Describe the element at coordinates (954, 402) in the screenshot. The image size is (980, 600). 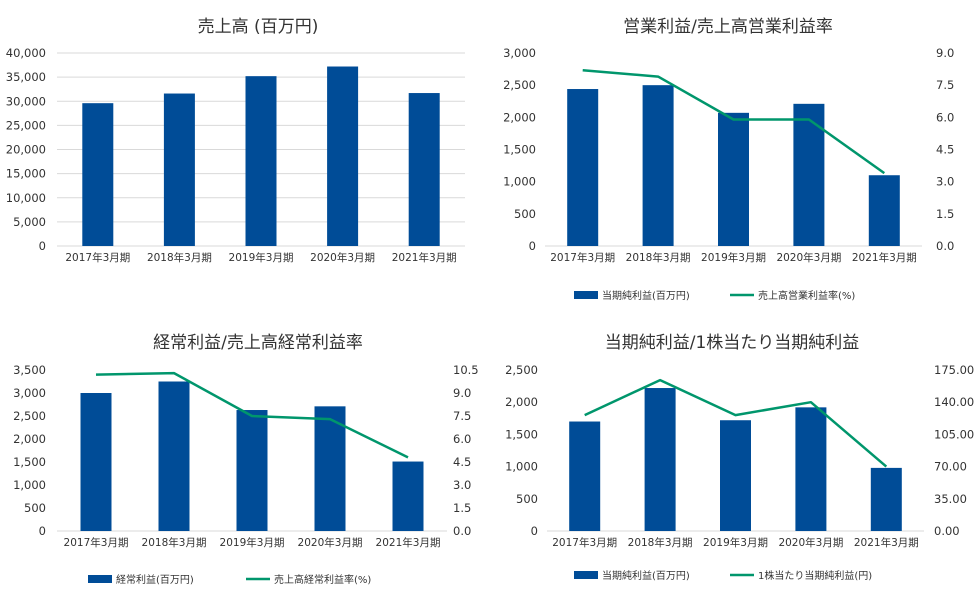
I see `y2-tick-label: 140.00` at that location.